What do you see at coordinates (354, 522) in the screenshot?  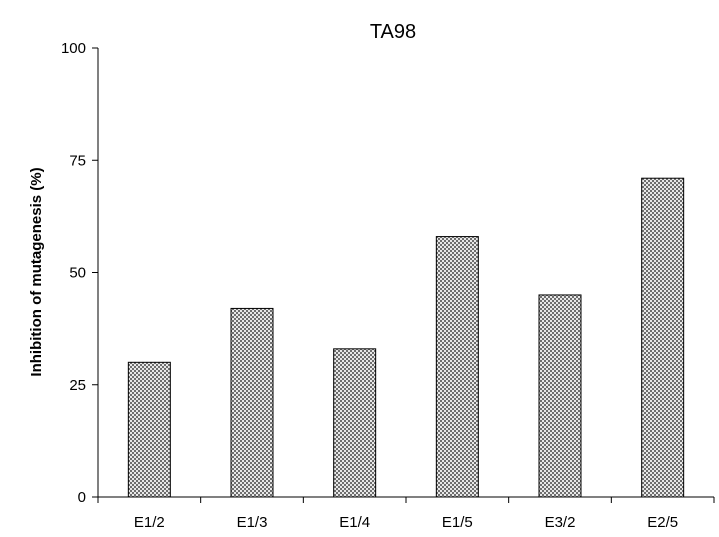 I see `x-tick-label: E1/4` at bounding box center [354, 522].